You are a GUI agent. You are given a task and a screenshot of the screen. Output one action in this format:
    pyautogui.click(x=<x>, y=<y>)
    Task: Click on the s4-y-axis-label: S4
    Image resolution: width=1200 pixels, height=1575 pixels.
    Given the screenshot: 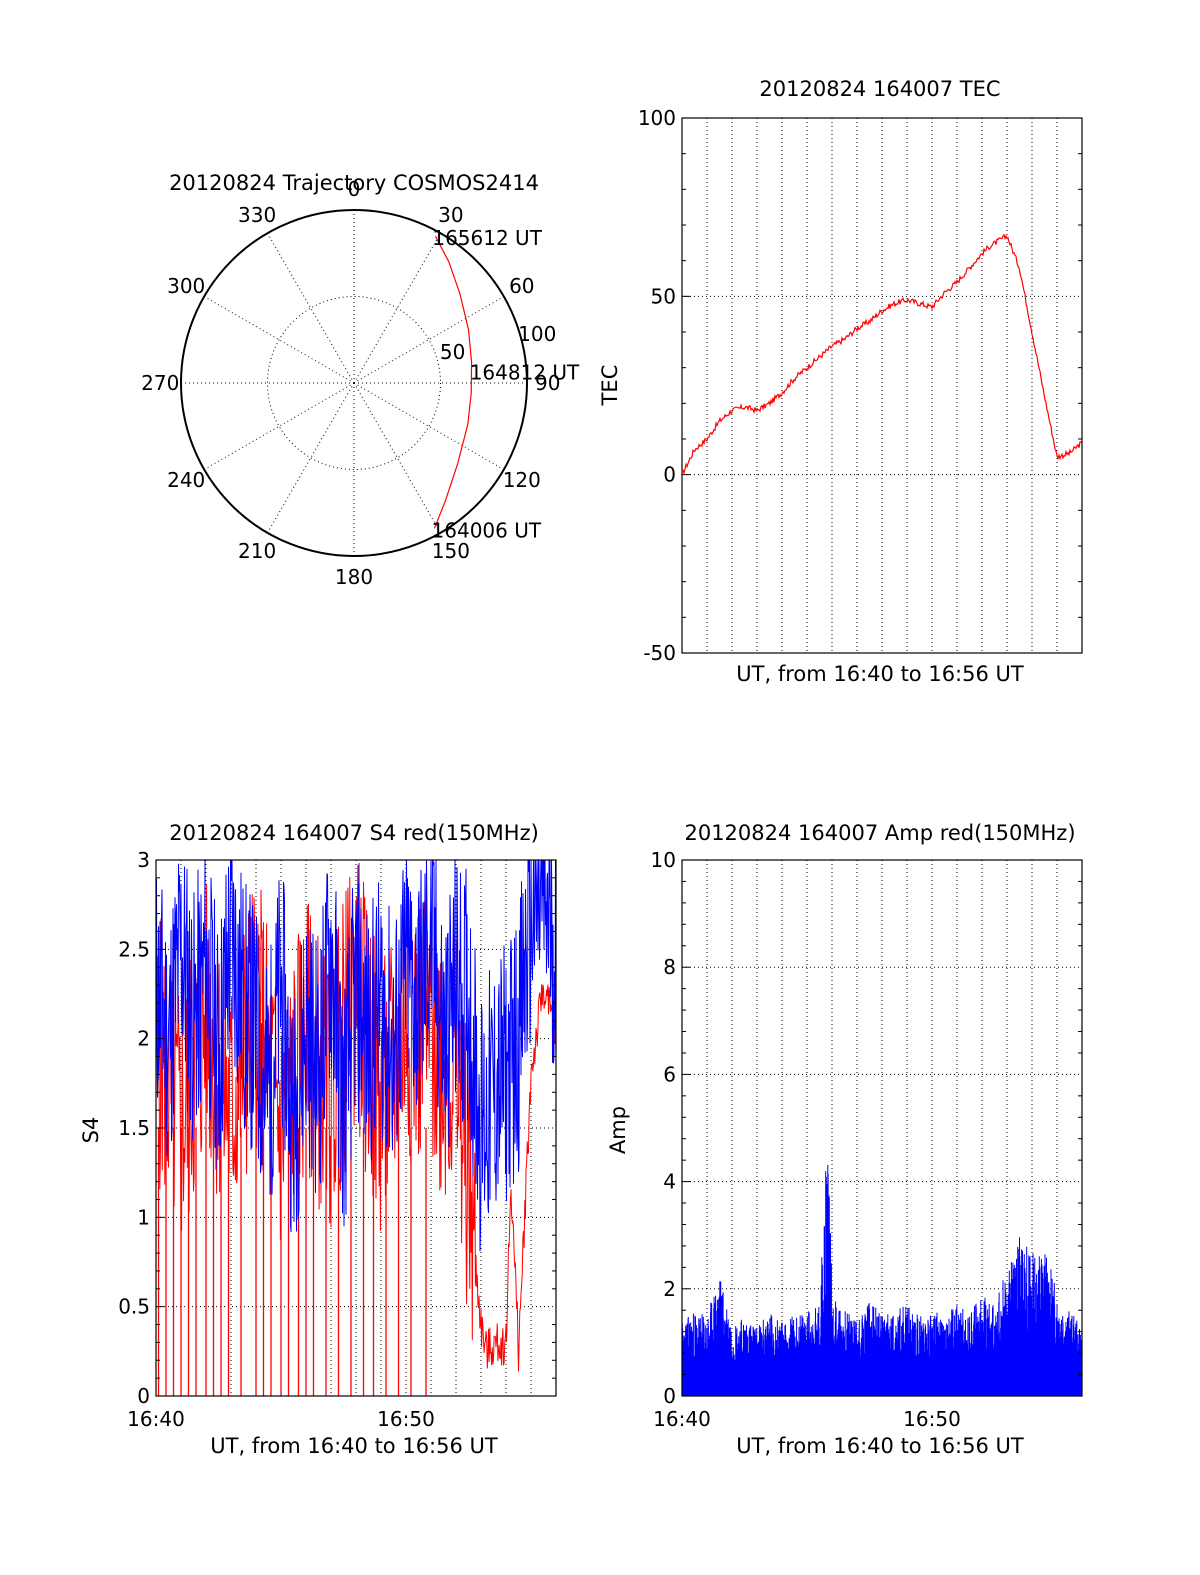 What is the action you would take?
    pyautogui.click(x=91, y=1130)
    